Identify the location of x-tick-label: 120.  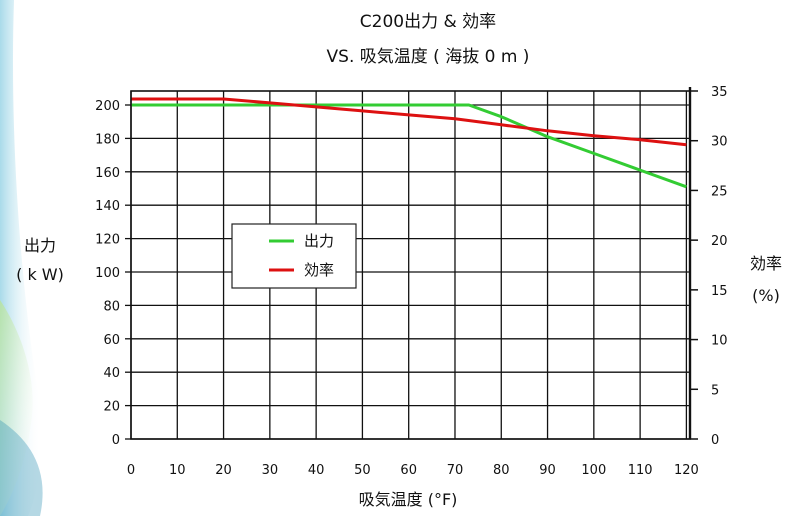
(686, 470).